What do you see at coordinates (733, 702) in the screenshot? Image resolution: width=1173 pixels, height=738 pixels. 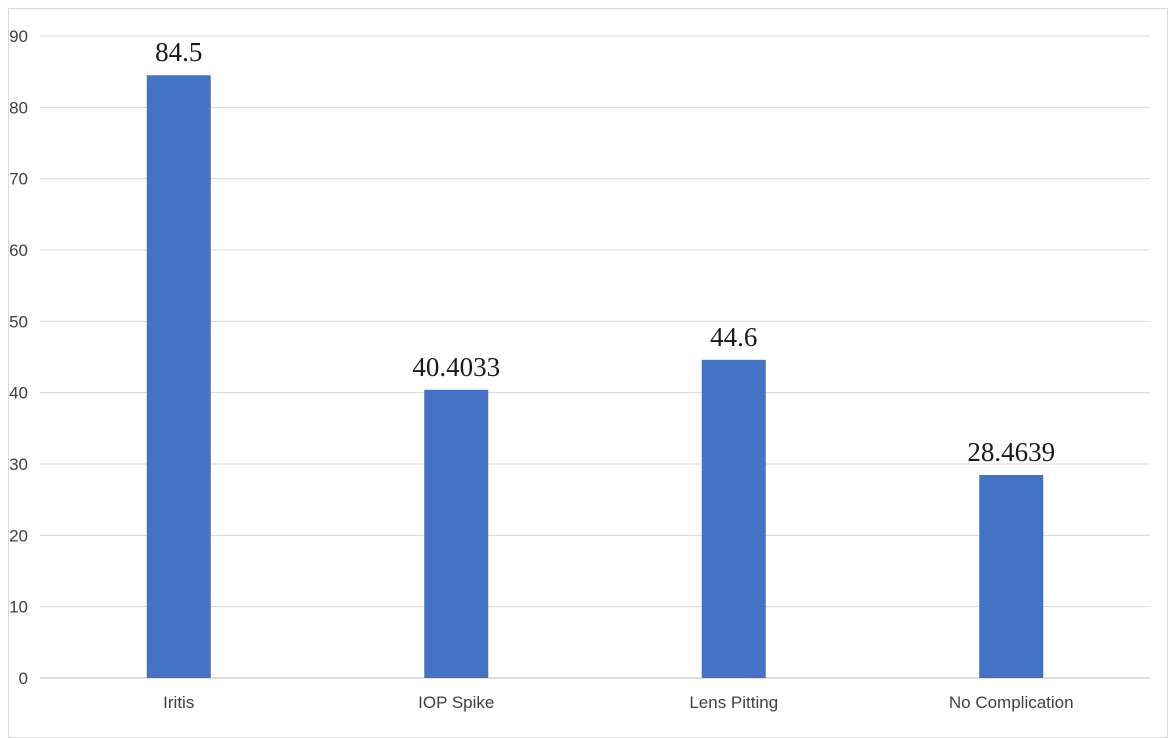 I see `x-category-label: Lens Pitting` at bounding box center [733, 702].